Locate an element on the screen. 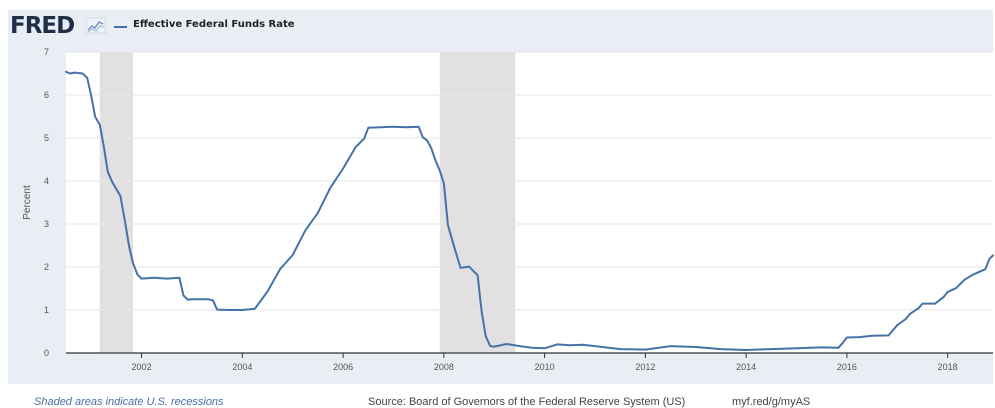 This screenshot has width=995, height=408. chart-line-icon is located at coordinates (96, 25).